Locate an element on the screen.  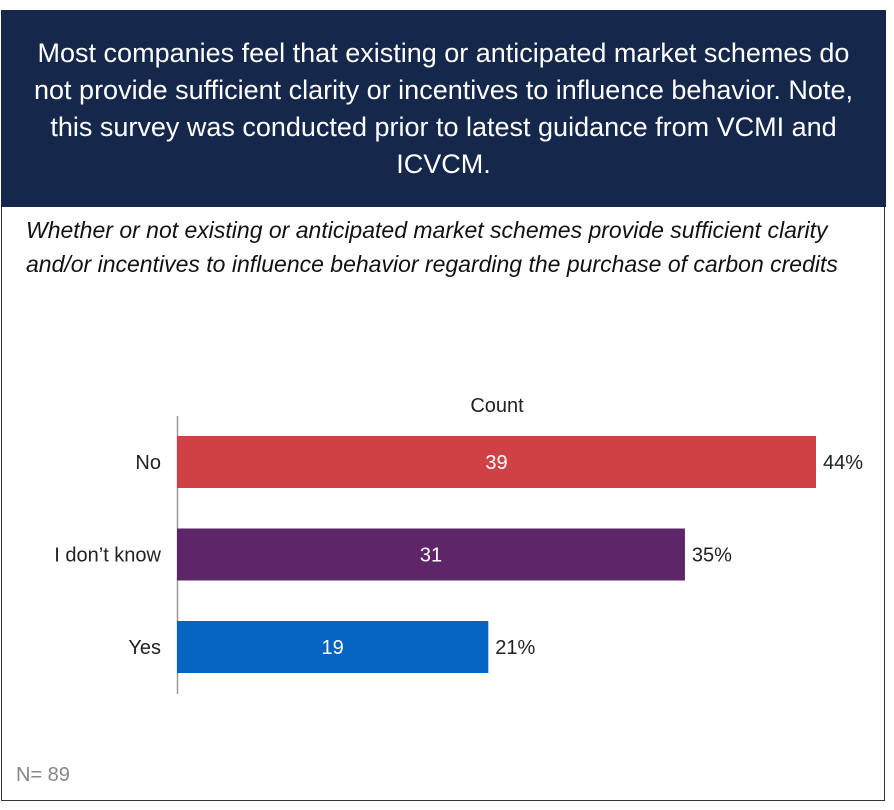
sample-size-note: N= 89 is located at coordinates (43, 775).